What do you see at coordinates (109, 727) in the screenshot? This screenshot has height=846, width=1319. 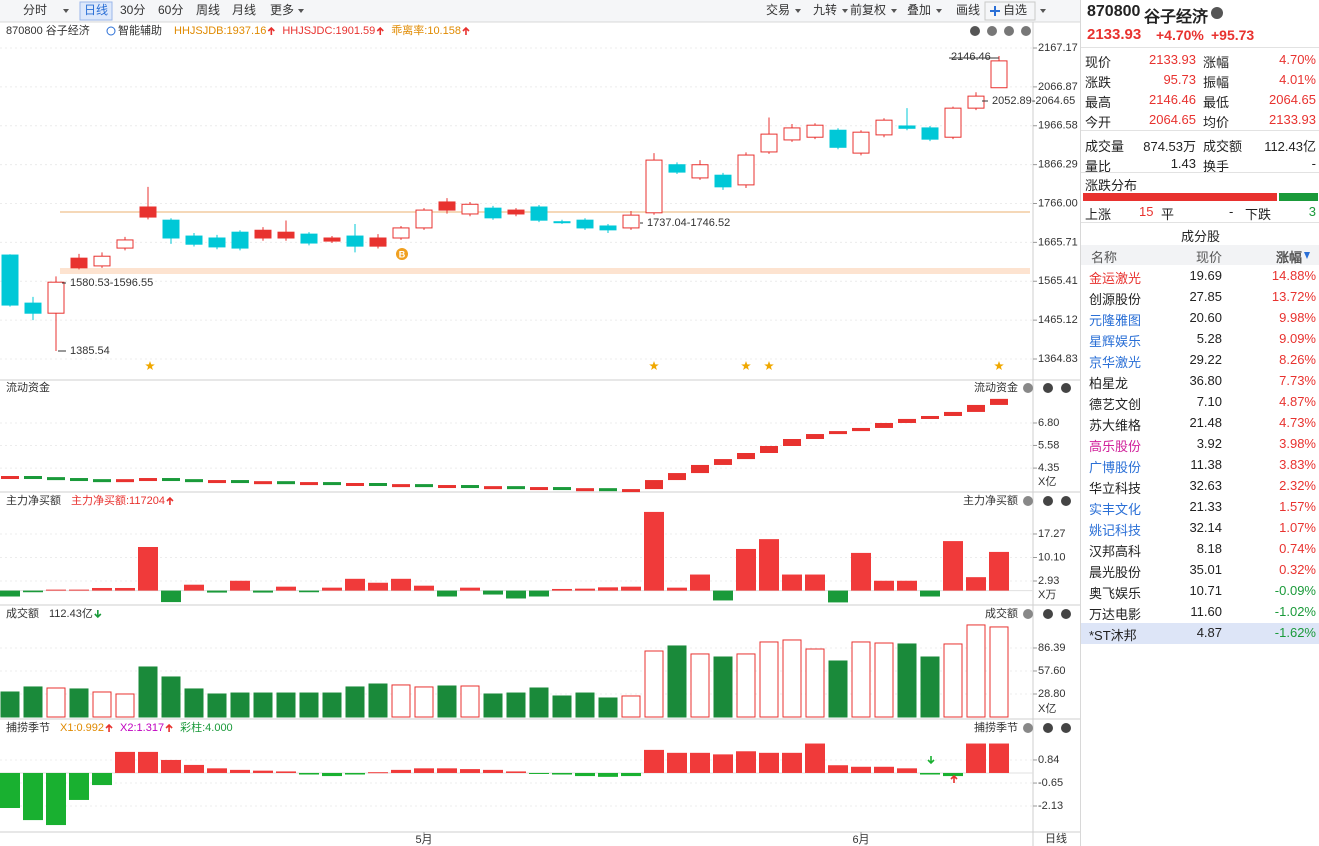 I see `up-arrow` at bounding box center [109, 727].